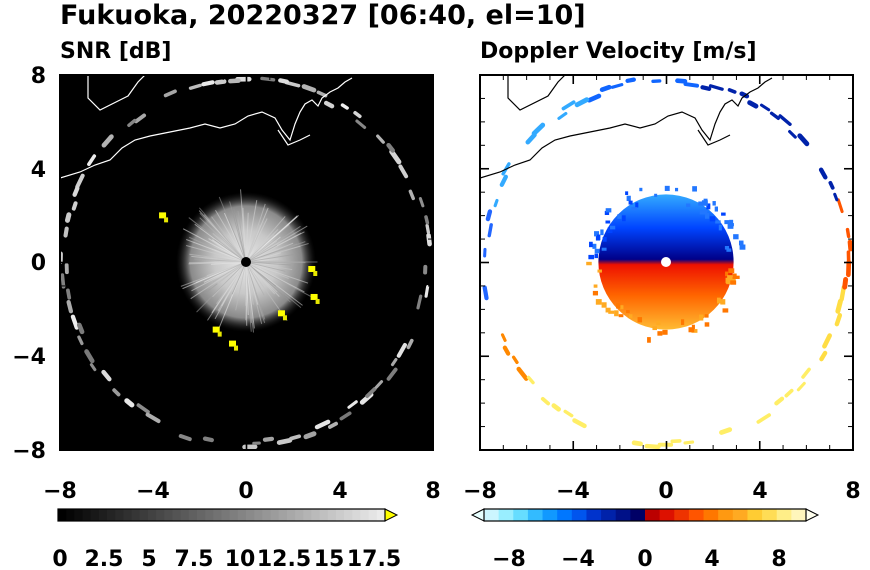  I want to click on snr-x-tick-label: 0, so click(245, 491).